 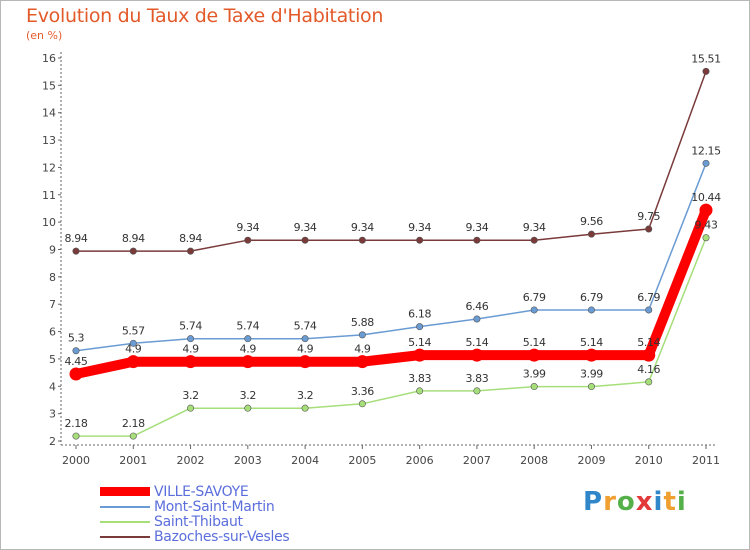 What do you see at coordinates (198, 521) in the screenshot?
I see `legend-label: Saint-Thibaut` at bounding box center [198, 521].